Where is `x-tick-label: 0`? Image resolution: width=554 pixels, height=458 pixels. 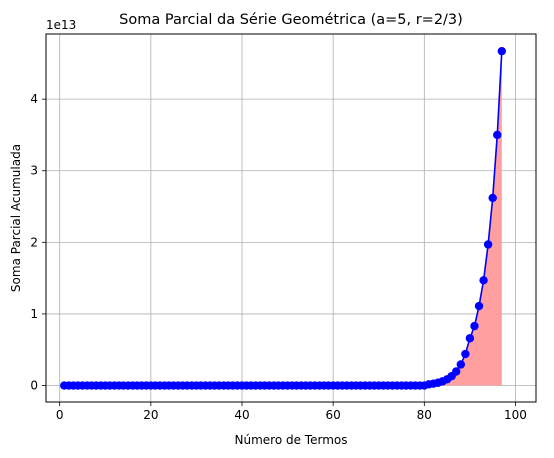
x-tick-label: 0 is located at coordinates (60, 415).